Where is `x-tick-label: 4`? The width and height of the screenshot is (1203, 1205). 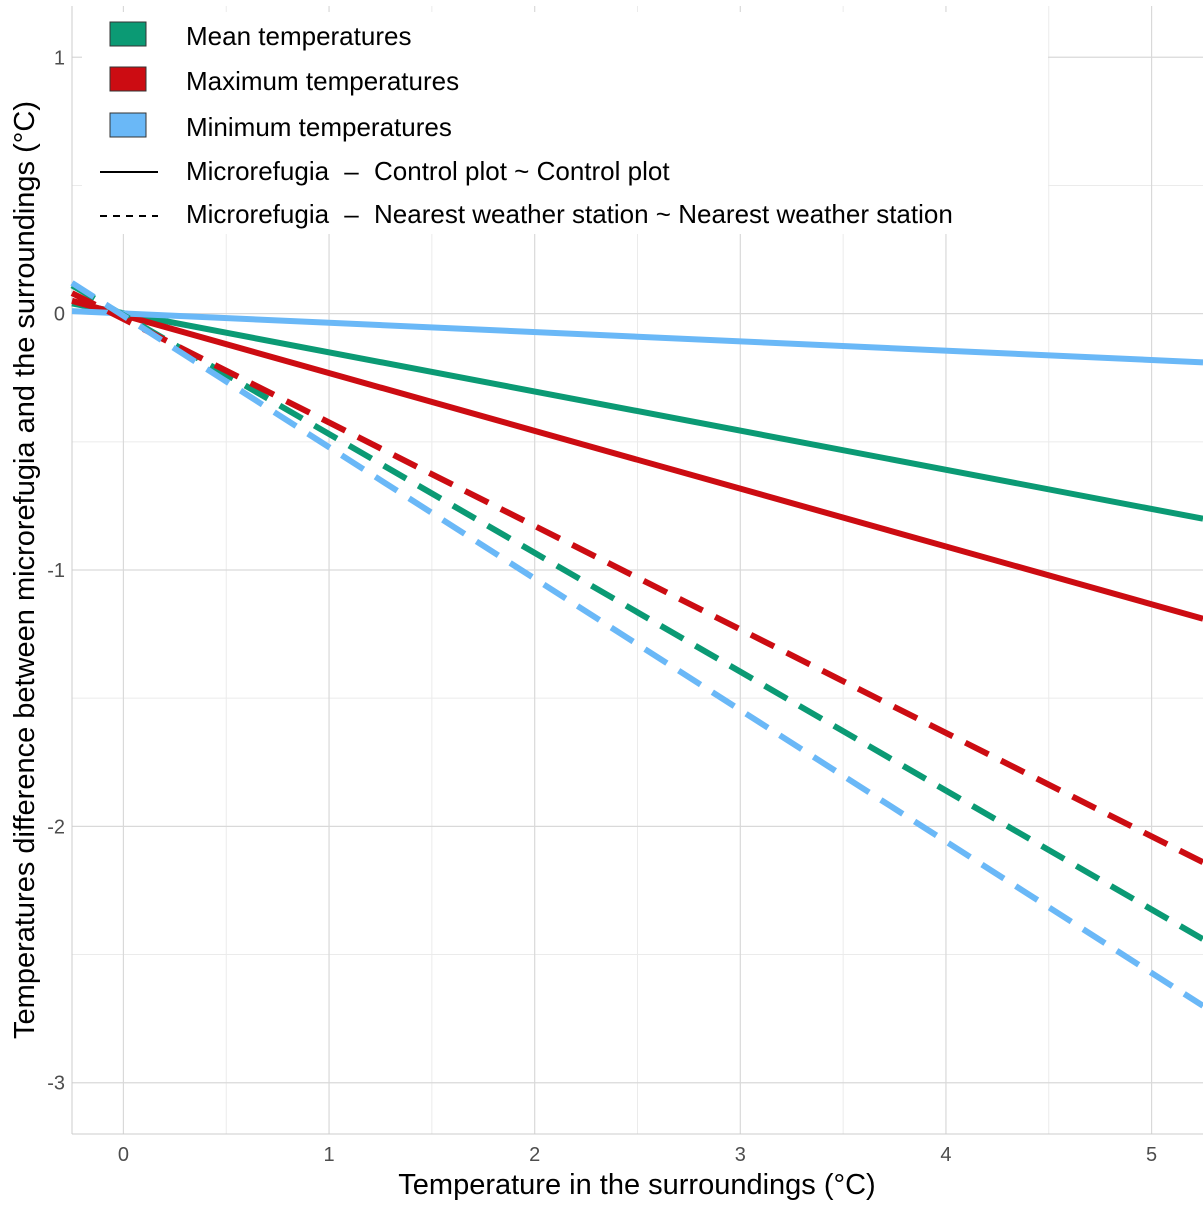
x-tick-label: 4 is located at coordinates (945, 1155).